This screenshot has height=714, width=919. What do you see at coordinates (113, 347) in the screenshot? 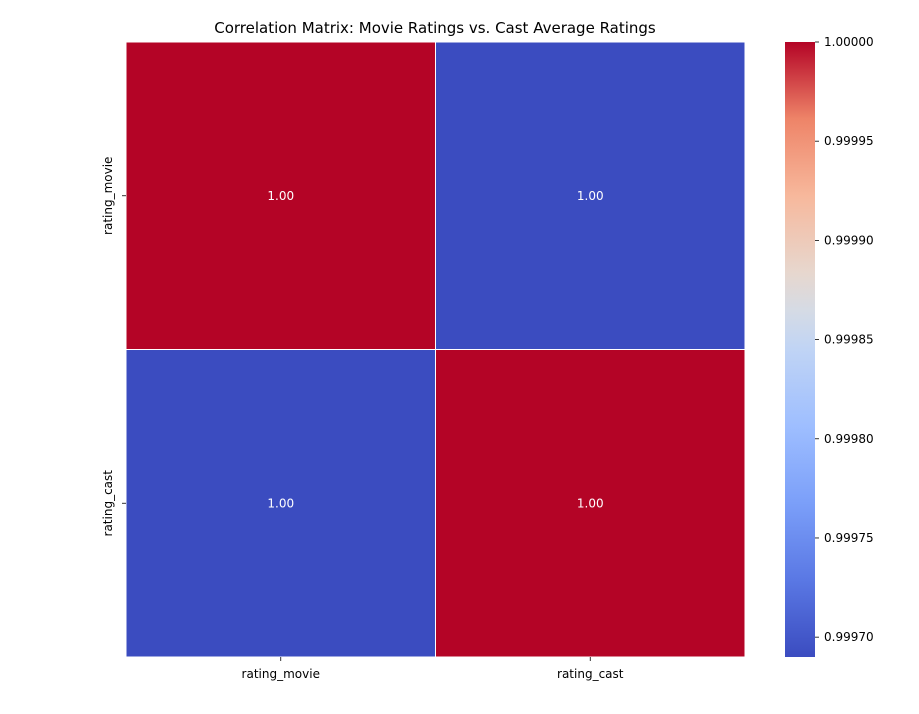
I see `y-axis: rating_movie rating_cast` at bounding box center [113, 347].